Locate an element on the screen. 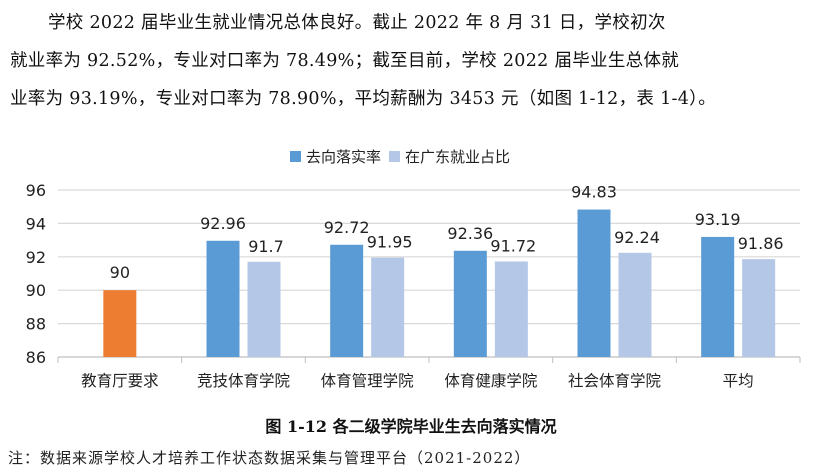  y-tick-label: 90 is located at coordinates (36, 290).